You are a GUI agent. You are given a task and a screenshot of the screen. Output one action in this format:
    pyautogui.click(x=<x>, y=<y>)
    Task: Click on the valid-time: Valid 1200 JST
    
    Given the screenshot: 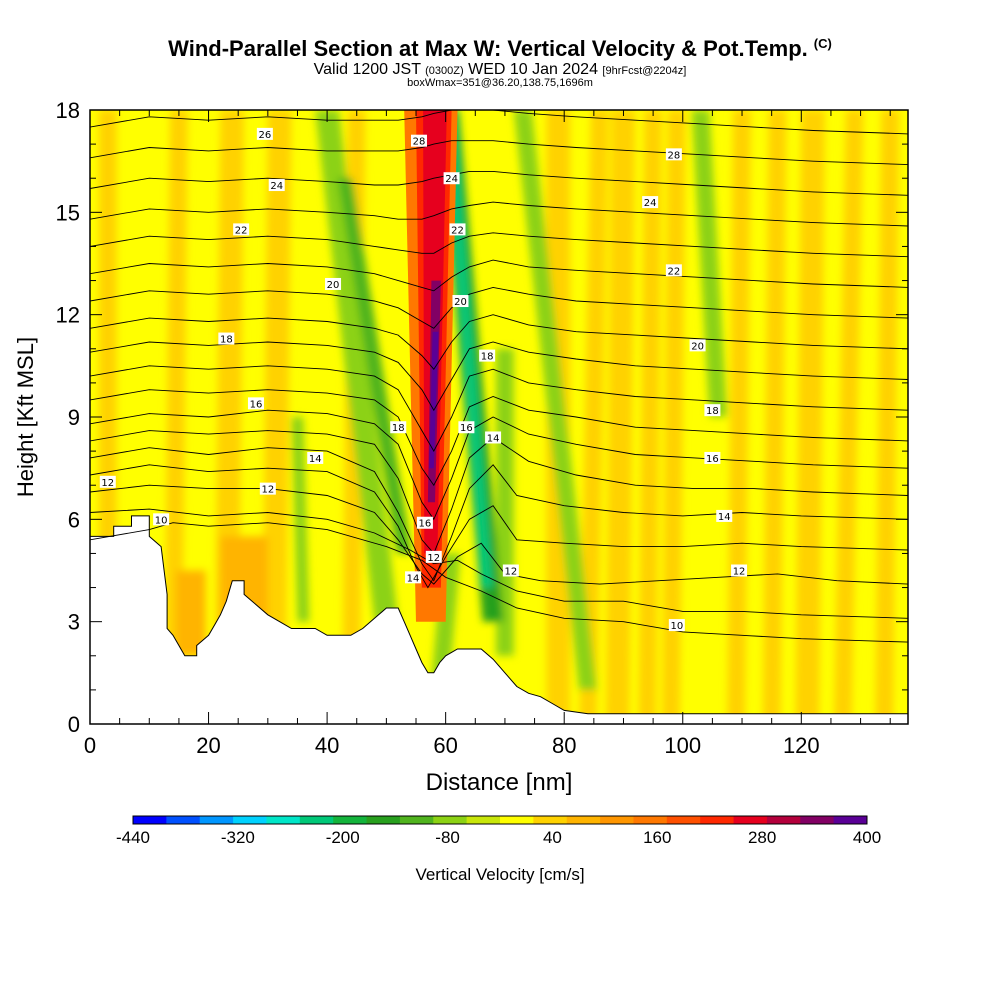 What is the action you would take?
    pyautogui.click(x=367, y=69)
    